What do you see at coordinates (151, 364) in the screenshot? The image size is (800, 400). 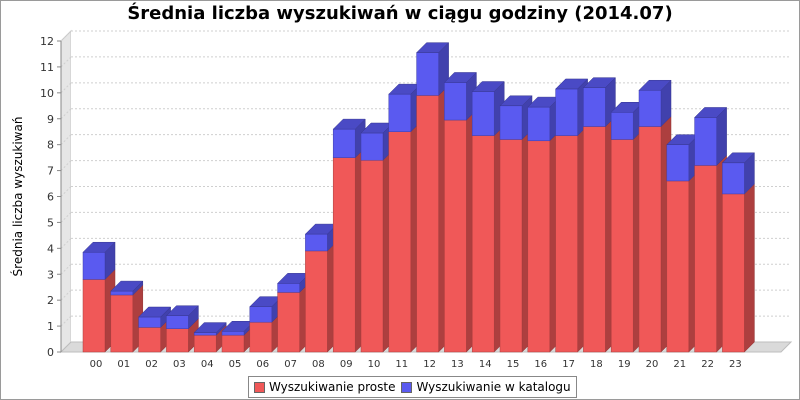 I see `x-tick-label: 02` at bounding box center [151, 364].